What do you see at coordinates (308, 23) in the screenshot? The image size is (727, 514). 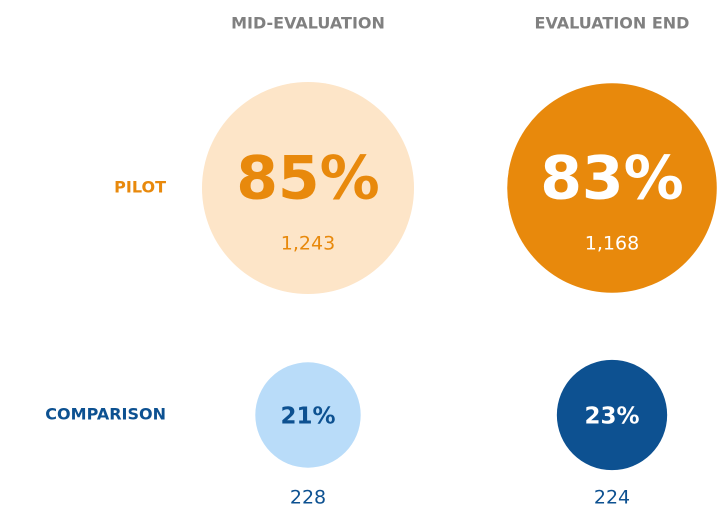 I see `column-header: MID-EVALUATION` at bounding box center [308, 23].